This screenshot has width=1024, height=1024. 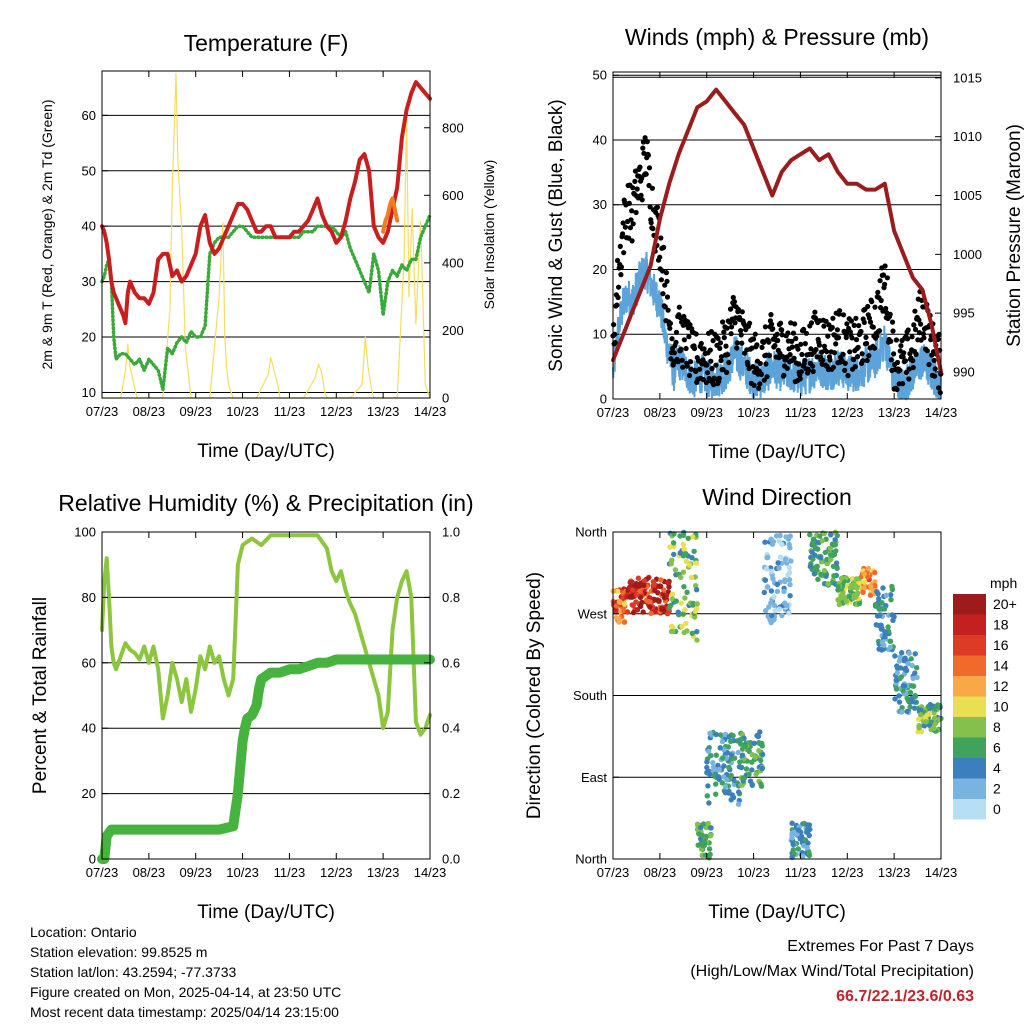 I want to click on dir-x-tick-label: 08/23, so click(x=660, y=872).